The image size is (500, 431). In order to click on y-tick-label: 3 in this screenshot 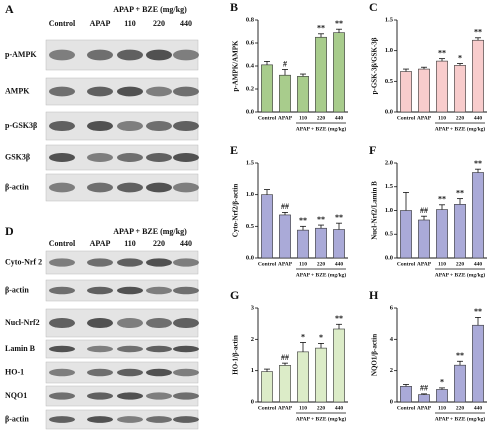, I will do `click(253, 307)`.